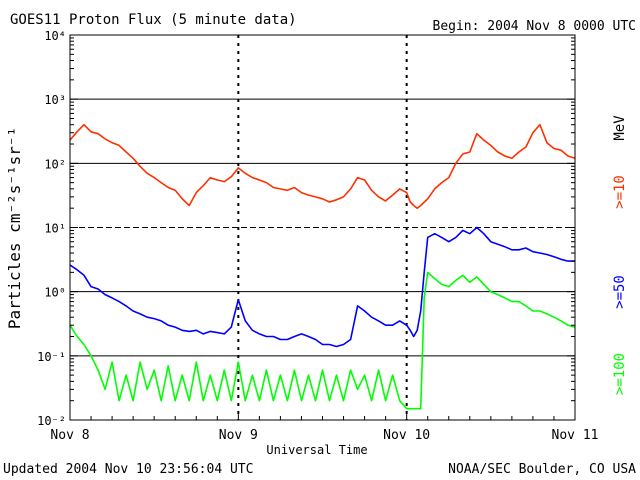  I want to click on begin-time-label: Begin: 2004 Nov 8 0000 UTC, so click(535, 26).